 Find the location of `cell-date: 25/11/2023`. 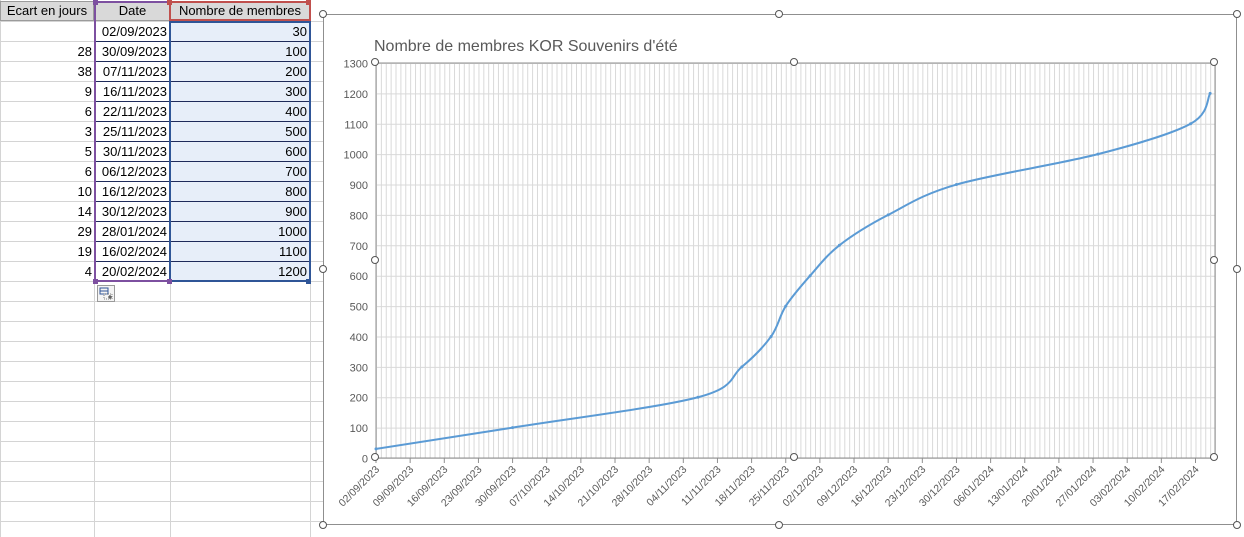

cell-date: 25/11/2023 is located at coordinates (132, 132).